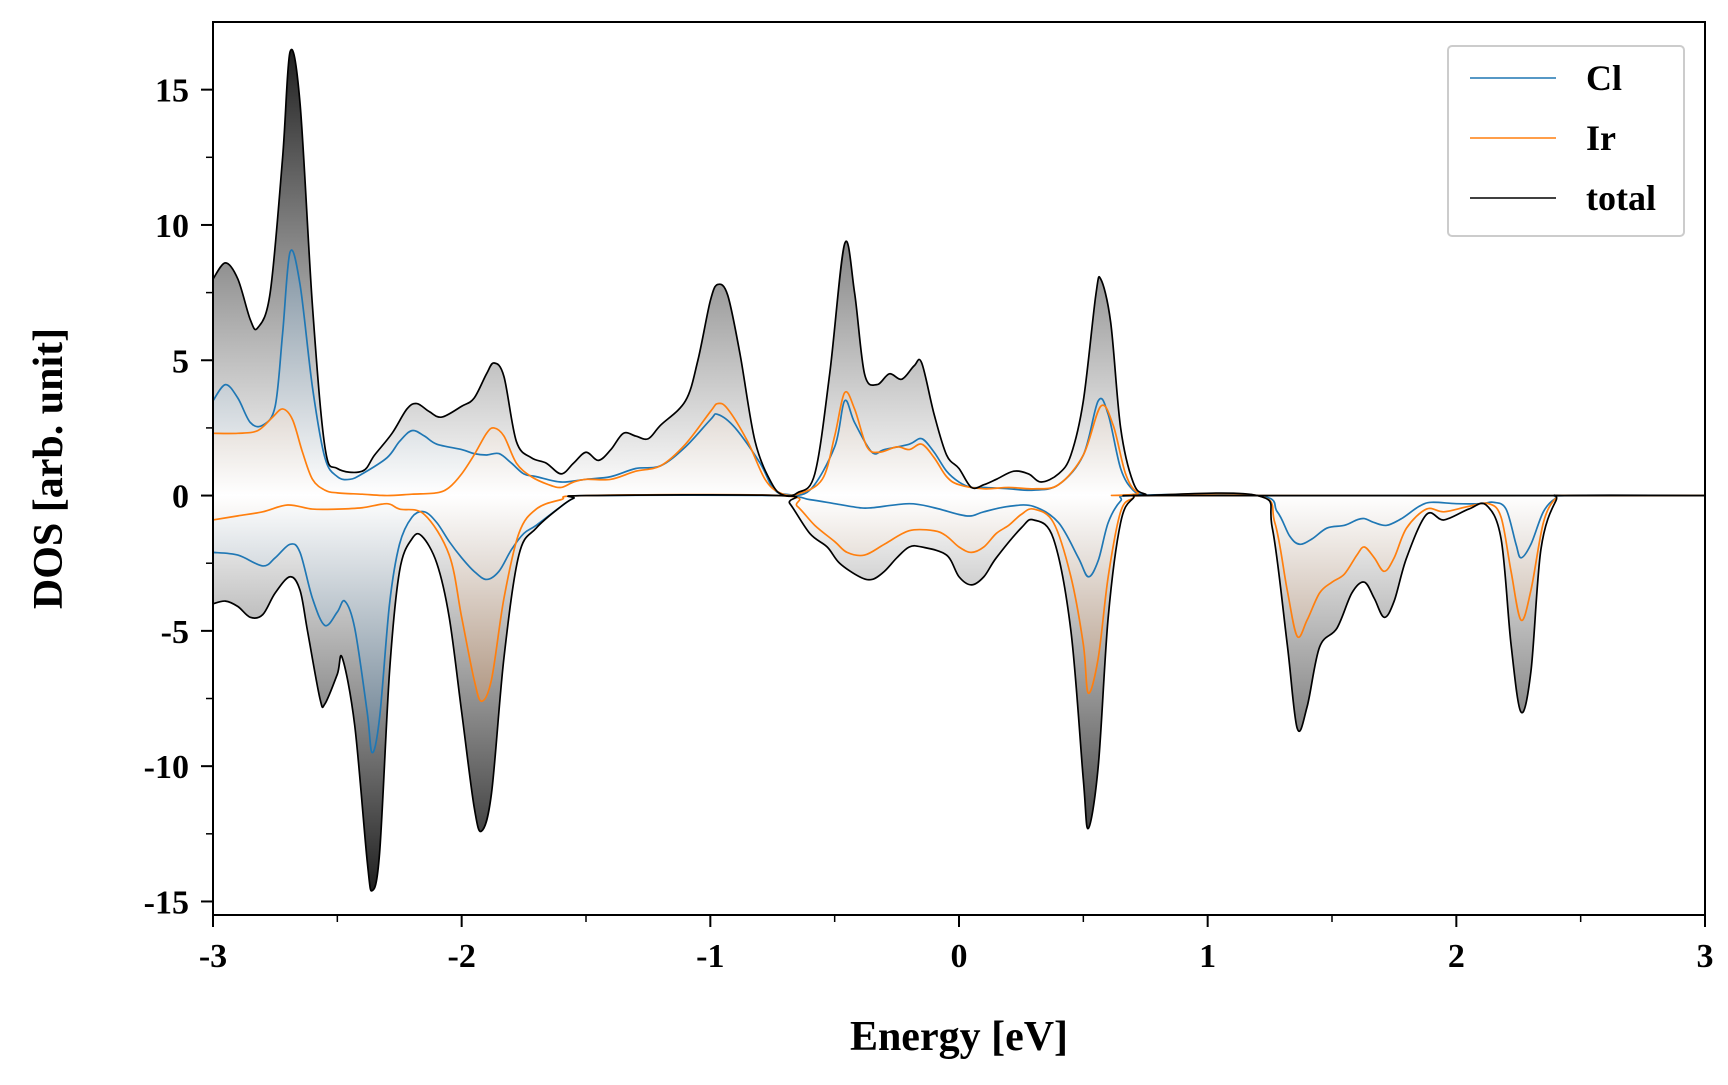 The image size is (1728, 1085). I want to click on x-tick-label: -1, so click(710, 956).